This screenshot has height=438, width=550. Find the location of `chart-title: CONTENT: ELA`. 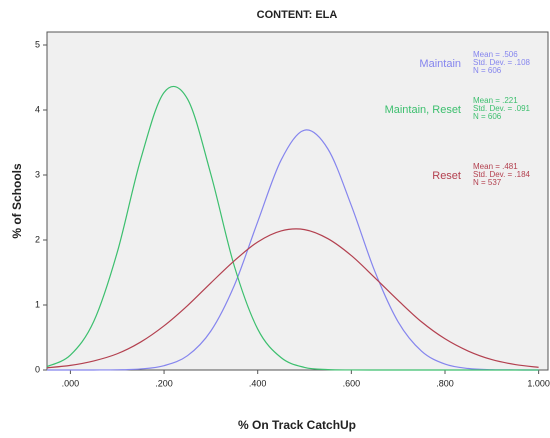

chart-title: CONTENT: ELA is located at coordinates (297, 15).